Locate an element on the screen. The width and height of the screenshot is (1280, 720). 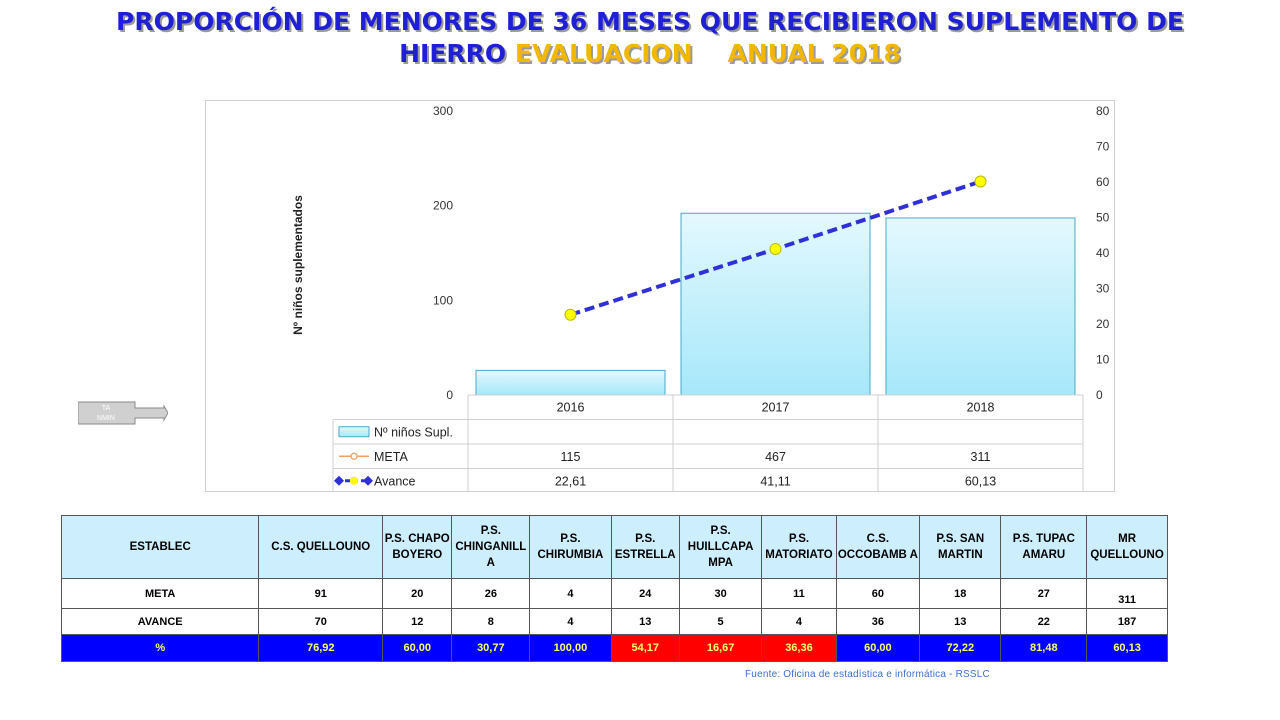
row-label: % is located at coordinates (160, 648).